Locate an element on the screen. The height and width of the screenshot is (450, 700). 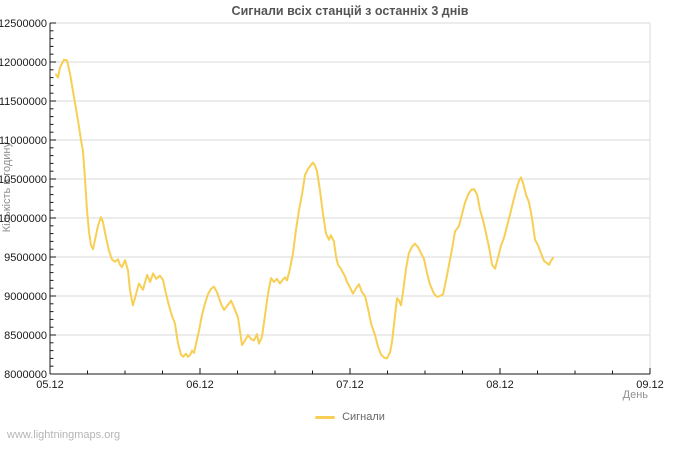
y-tick-label: 10000000 is located at coordinates (23, 219).